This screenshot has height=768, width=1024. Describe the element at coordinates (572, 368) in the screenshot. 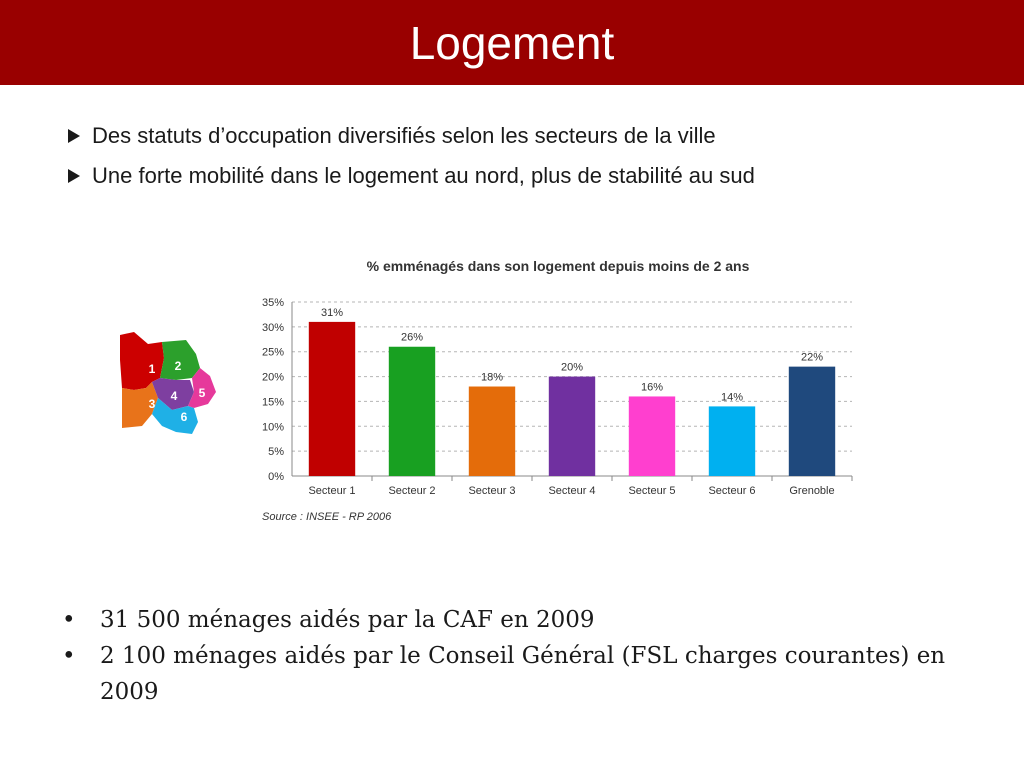

I see `data-label: 20%` at that location.